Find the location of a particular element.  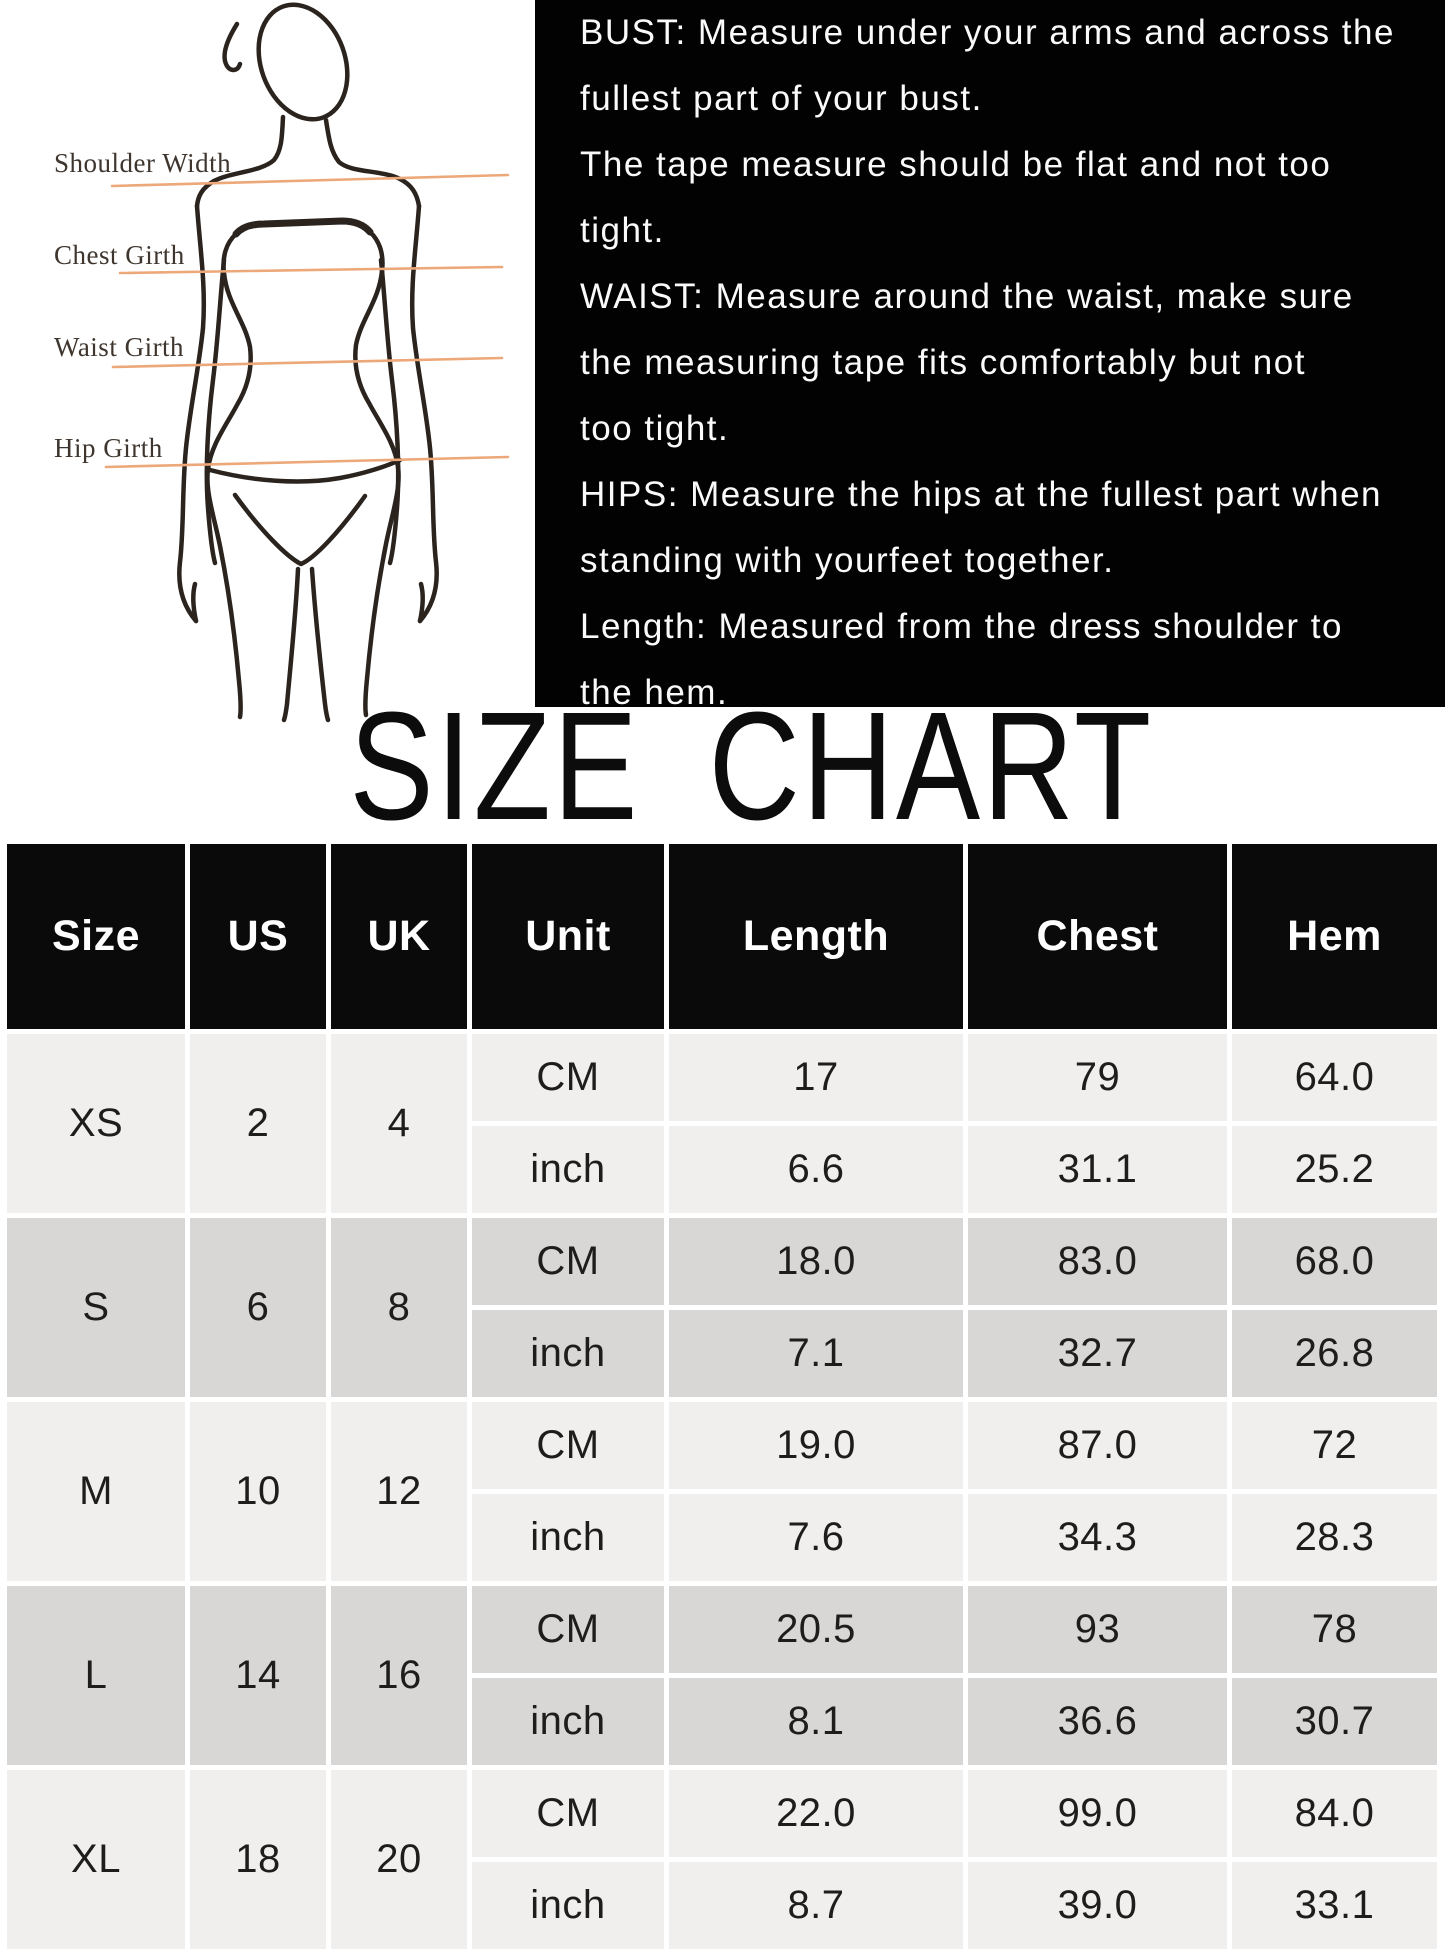

cm-value-cell: 64.0 is located at coordinates (1334, 1077).